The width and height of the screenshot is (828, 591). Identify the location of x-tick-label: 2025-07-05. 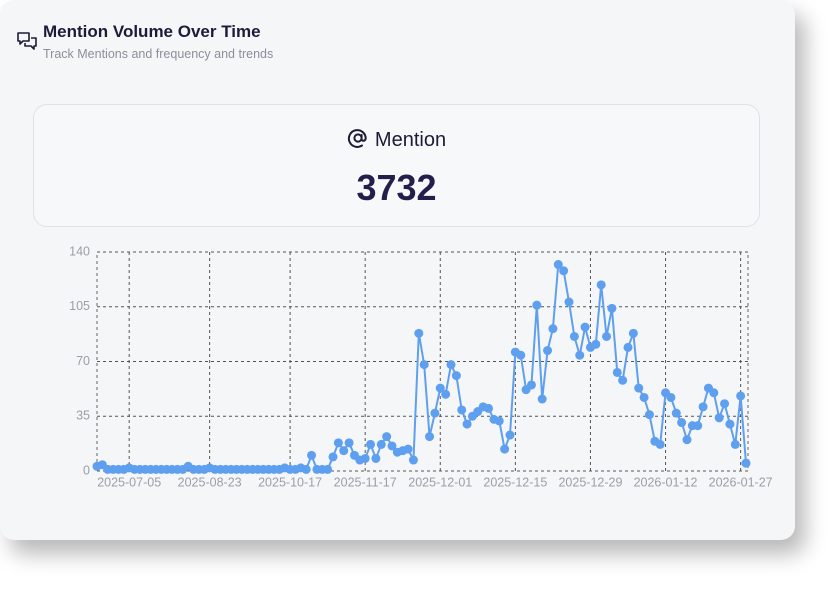
(129, 482).